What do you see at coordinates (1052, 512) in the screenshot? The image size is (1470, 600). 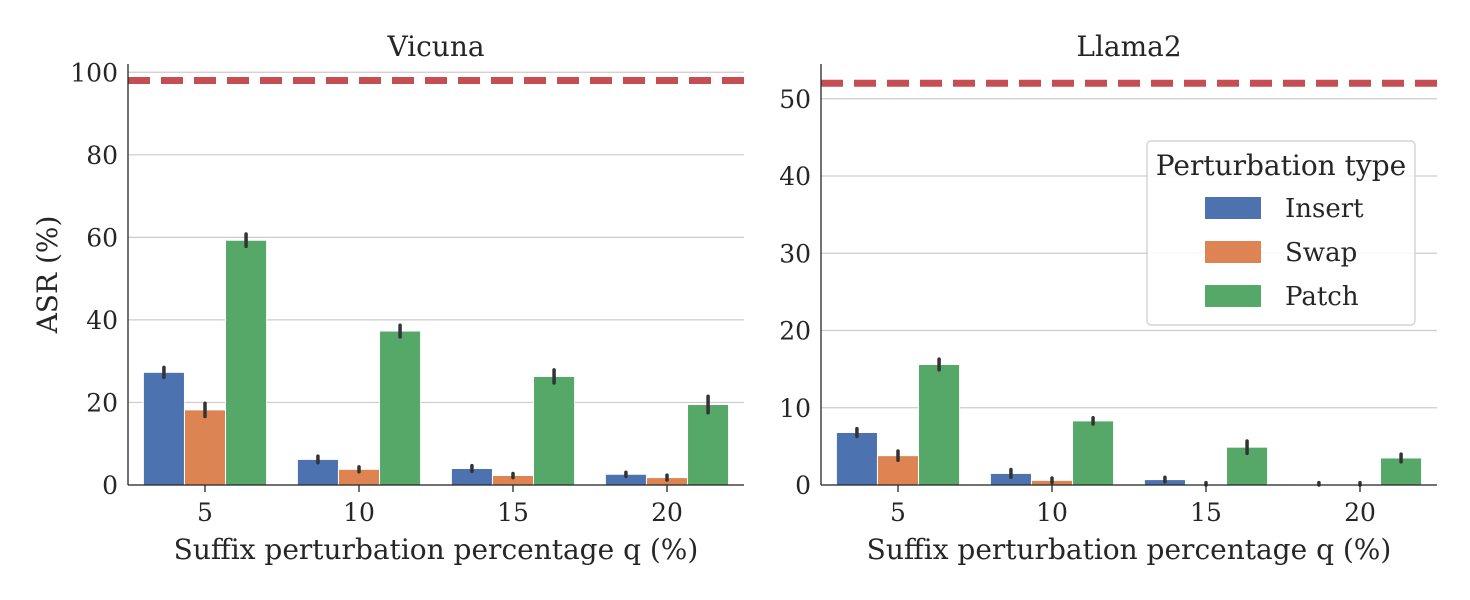 I see `llama2-xtick-label: 10` at bounding box center [1052, 512].